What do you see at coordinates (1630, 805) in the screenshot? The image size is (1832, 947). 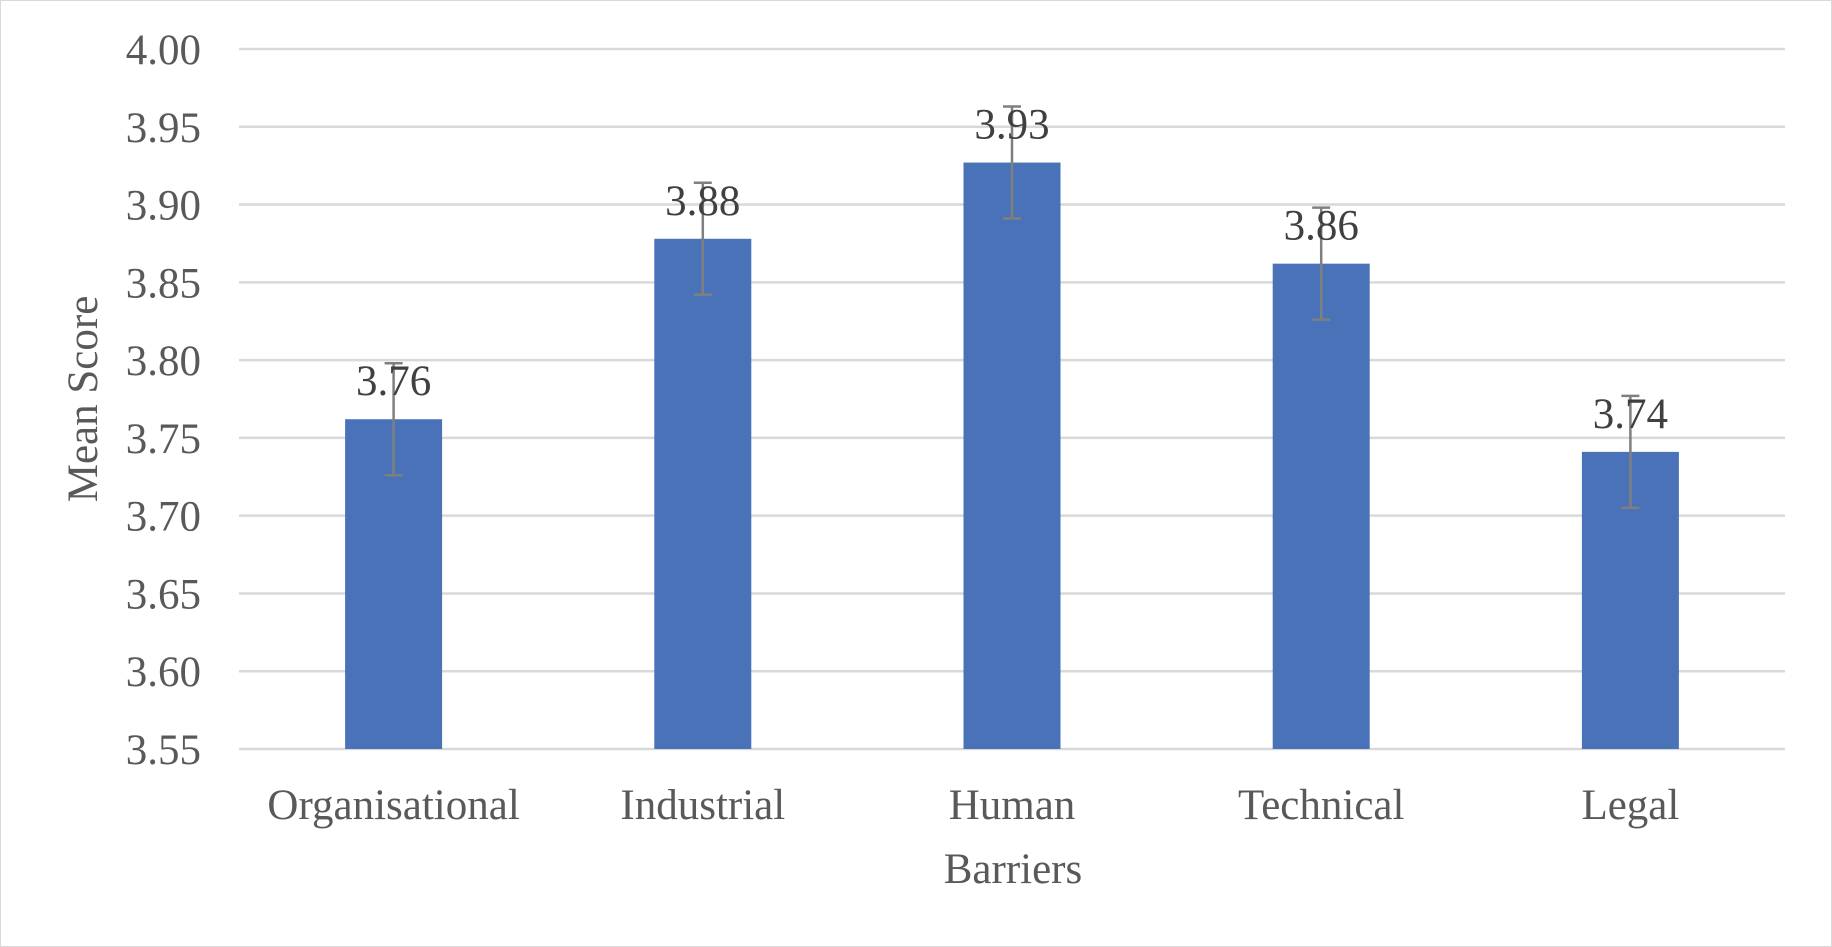 I see `x-category-label: Legal` at bounding box center [1630, 805].